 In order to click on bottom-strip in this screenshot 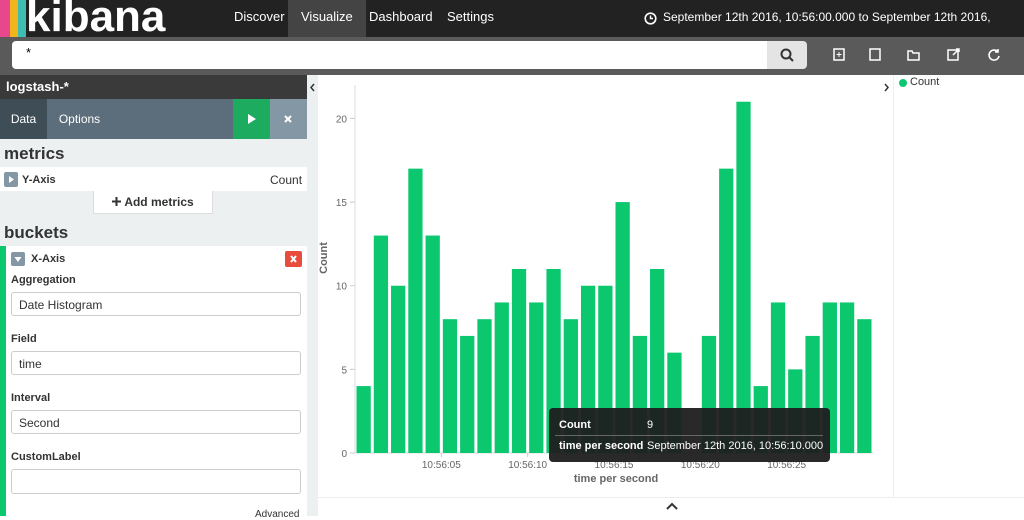, I will do `click(671, 507)`.